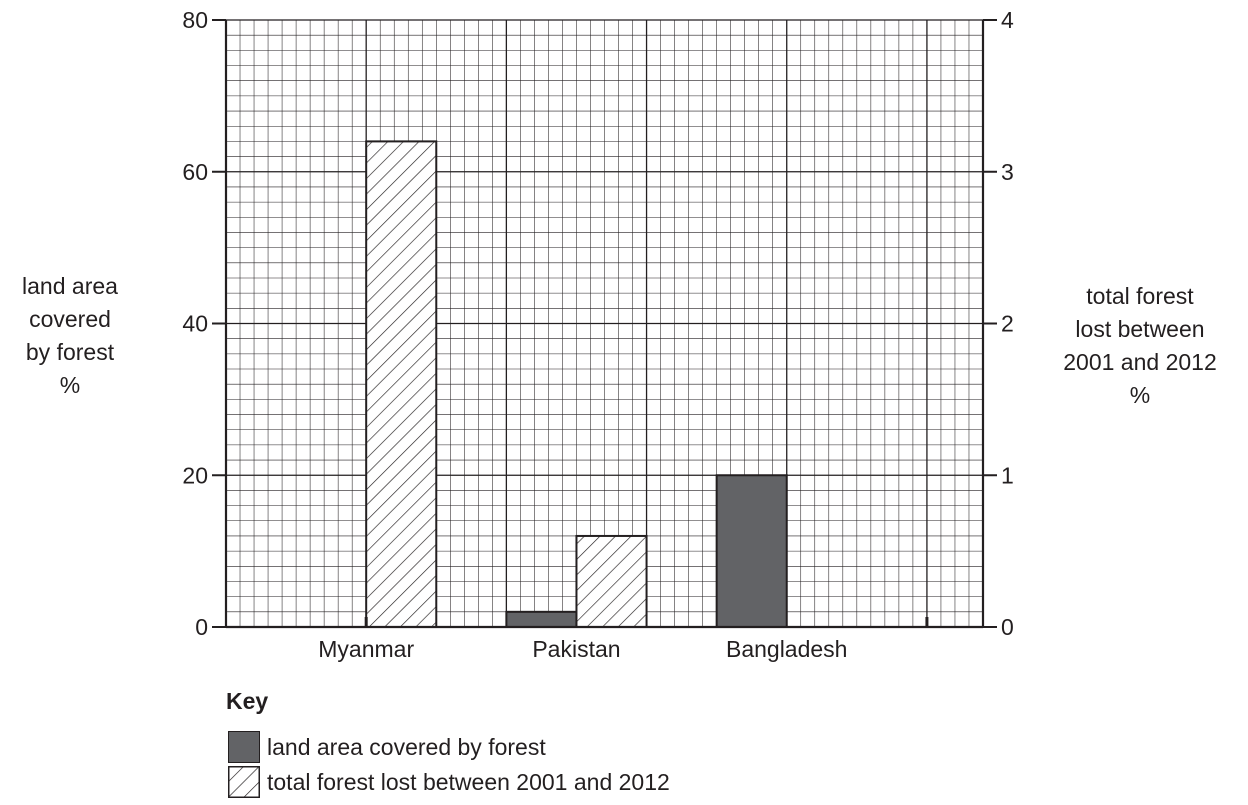 The image size is (1248, 805). Describe the element at coordinates (195, 172) in the screenshot. I see `left-tick-label: 60` at that location.